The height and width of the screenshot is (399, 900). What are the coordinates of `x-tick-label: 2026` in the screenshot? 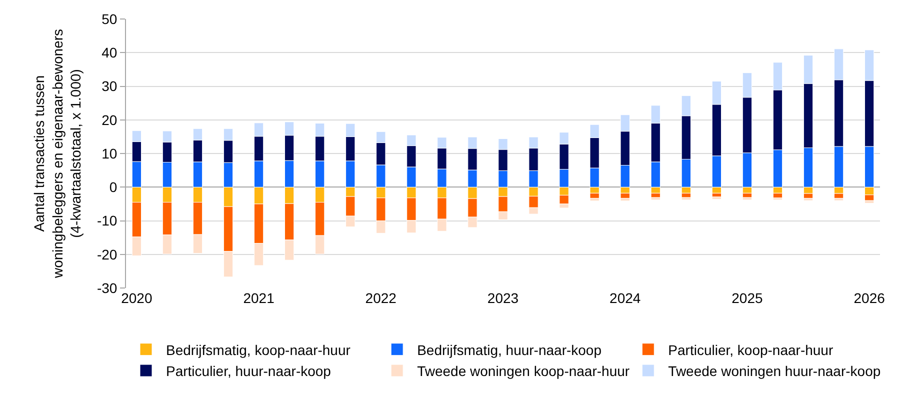 It's located at (870, 298).